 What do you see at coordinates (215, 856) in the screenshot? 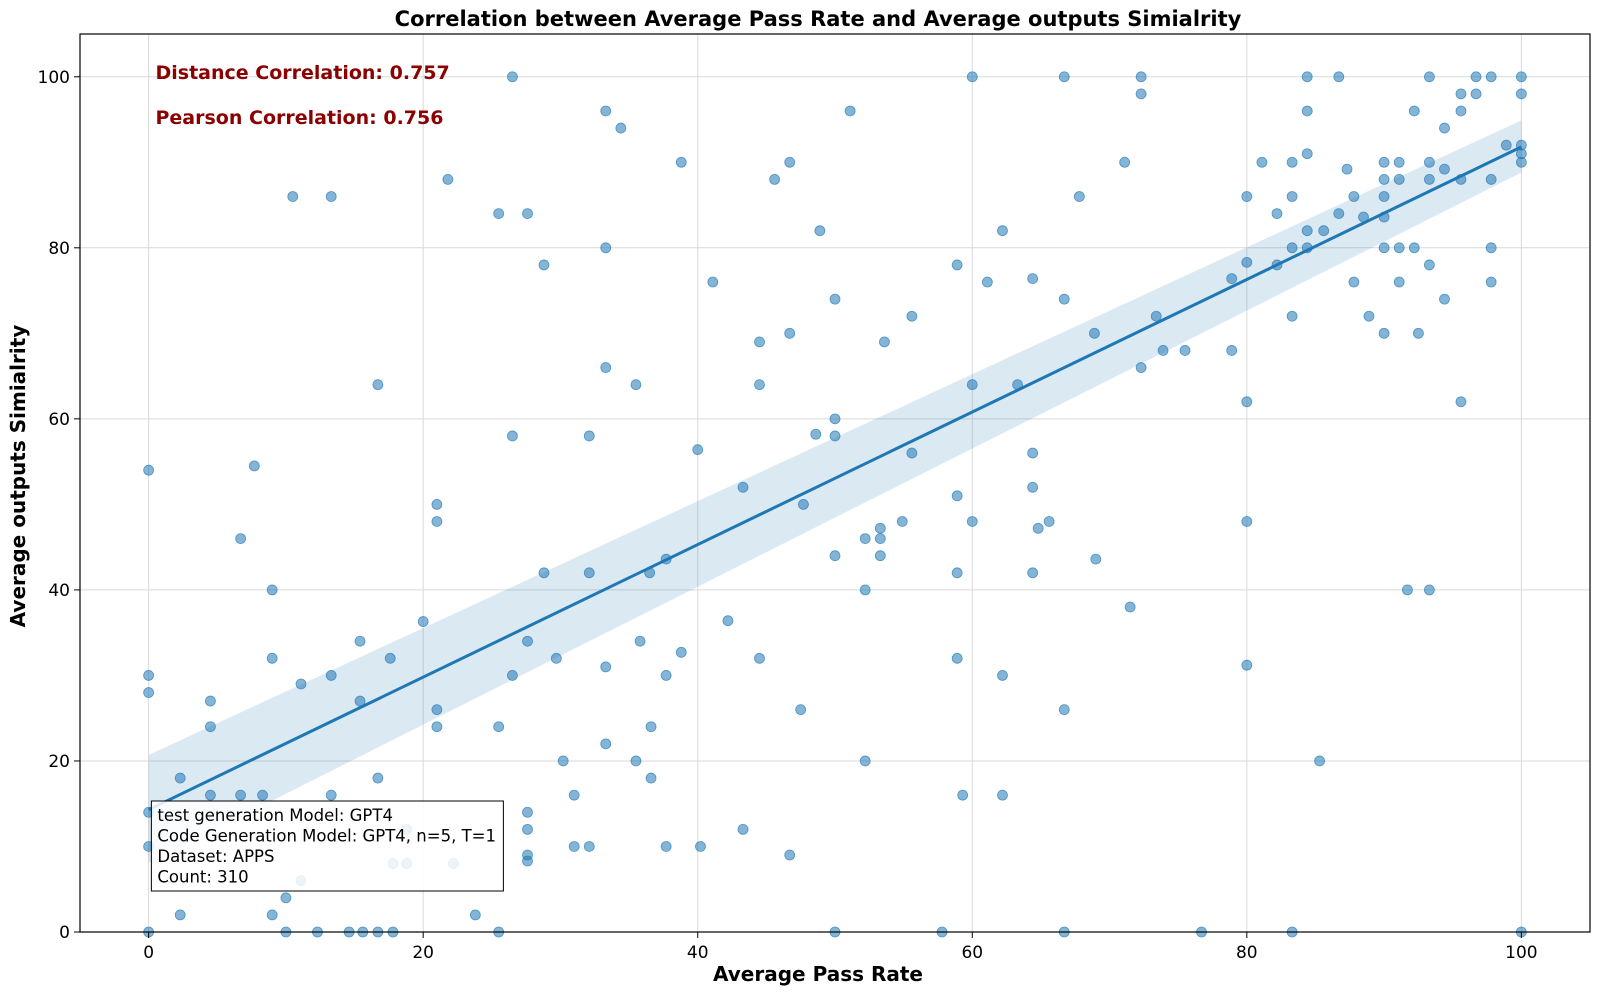
I see `info-box-line: Dataset: APPS` at bounding box center [215, 856].